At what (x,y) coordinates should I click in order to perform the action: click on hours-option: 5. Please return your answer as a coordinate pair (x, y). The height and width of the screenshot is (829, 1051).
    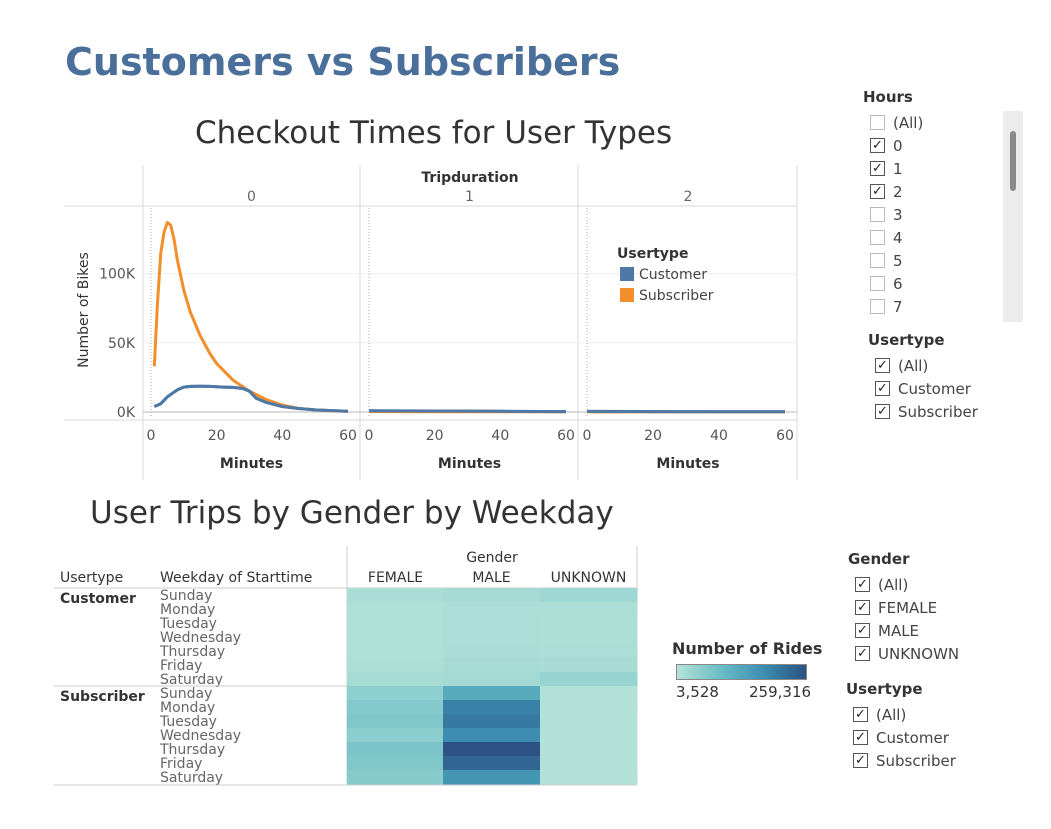
    Looking at the image, I should click on (896, 260).